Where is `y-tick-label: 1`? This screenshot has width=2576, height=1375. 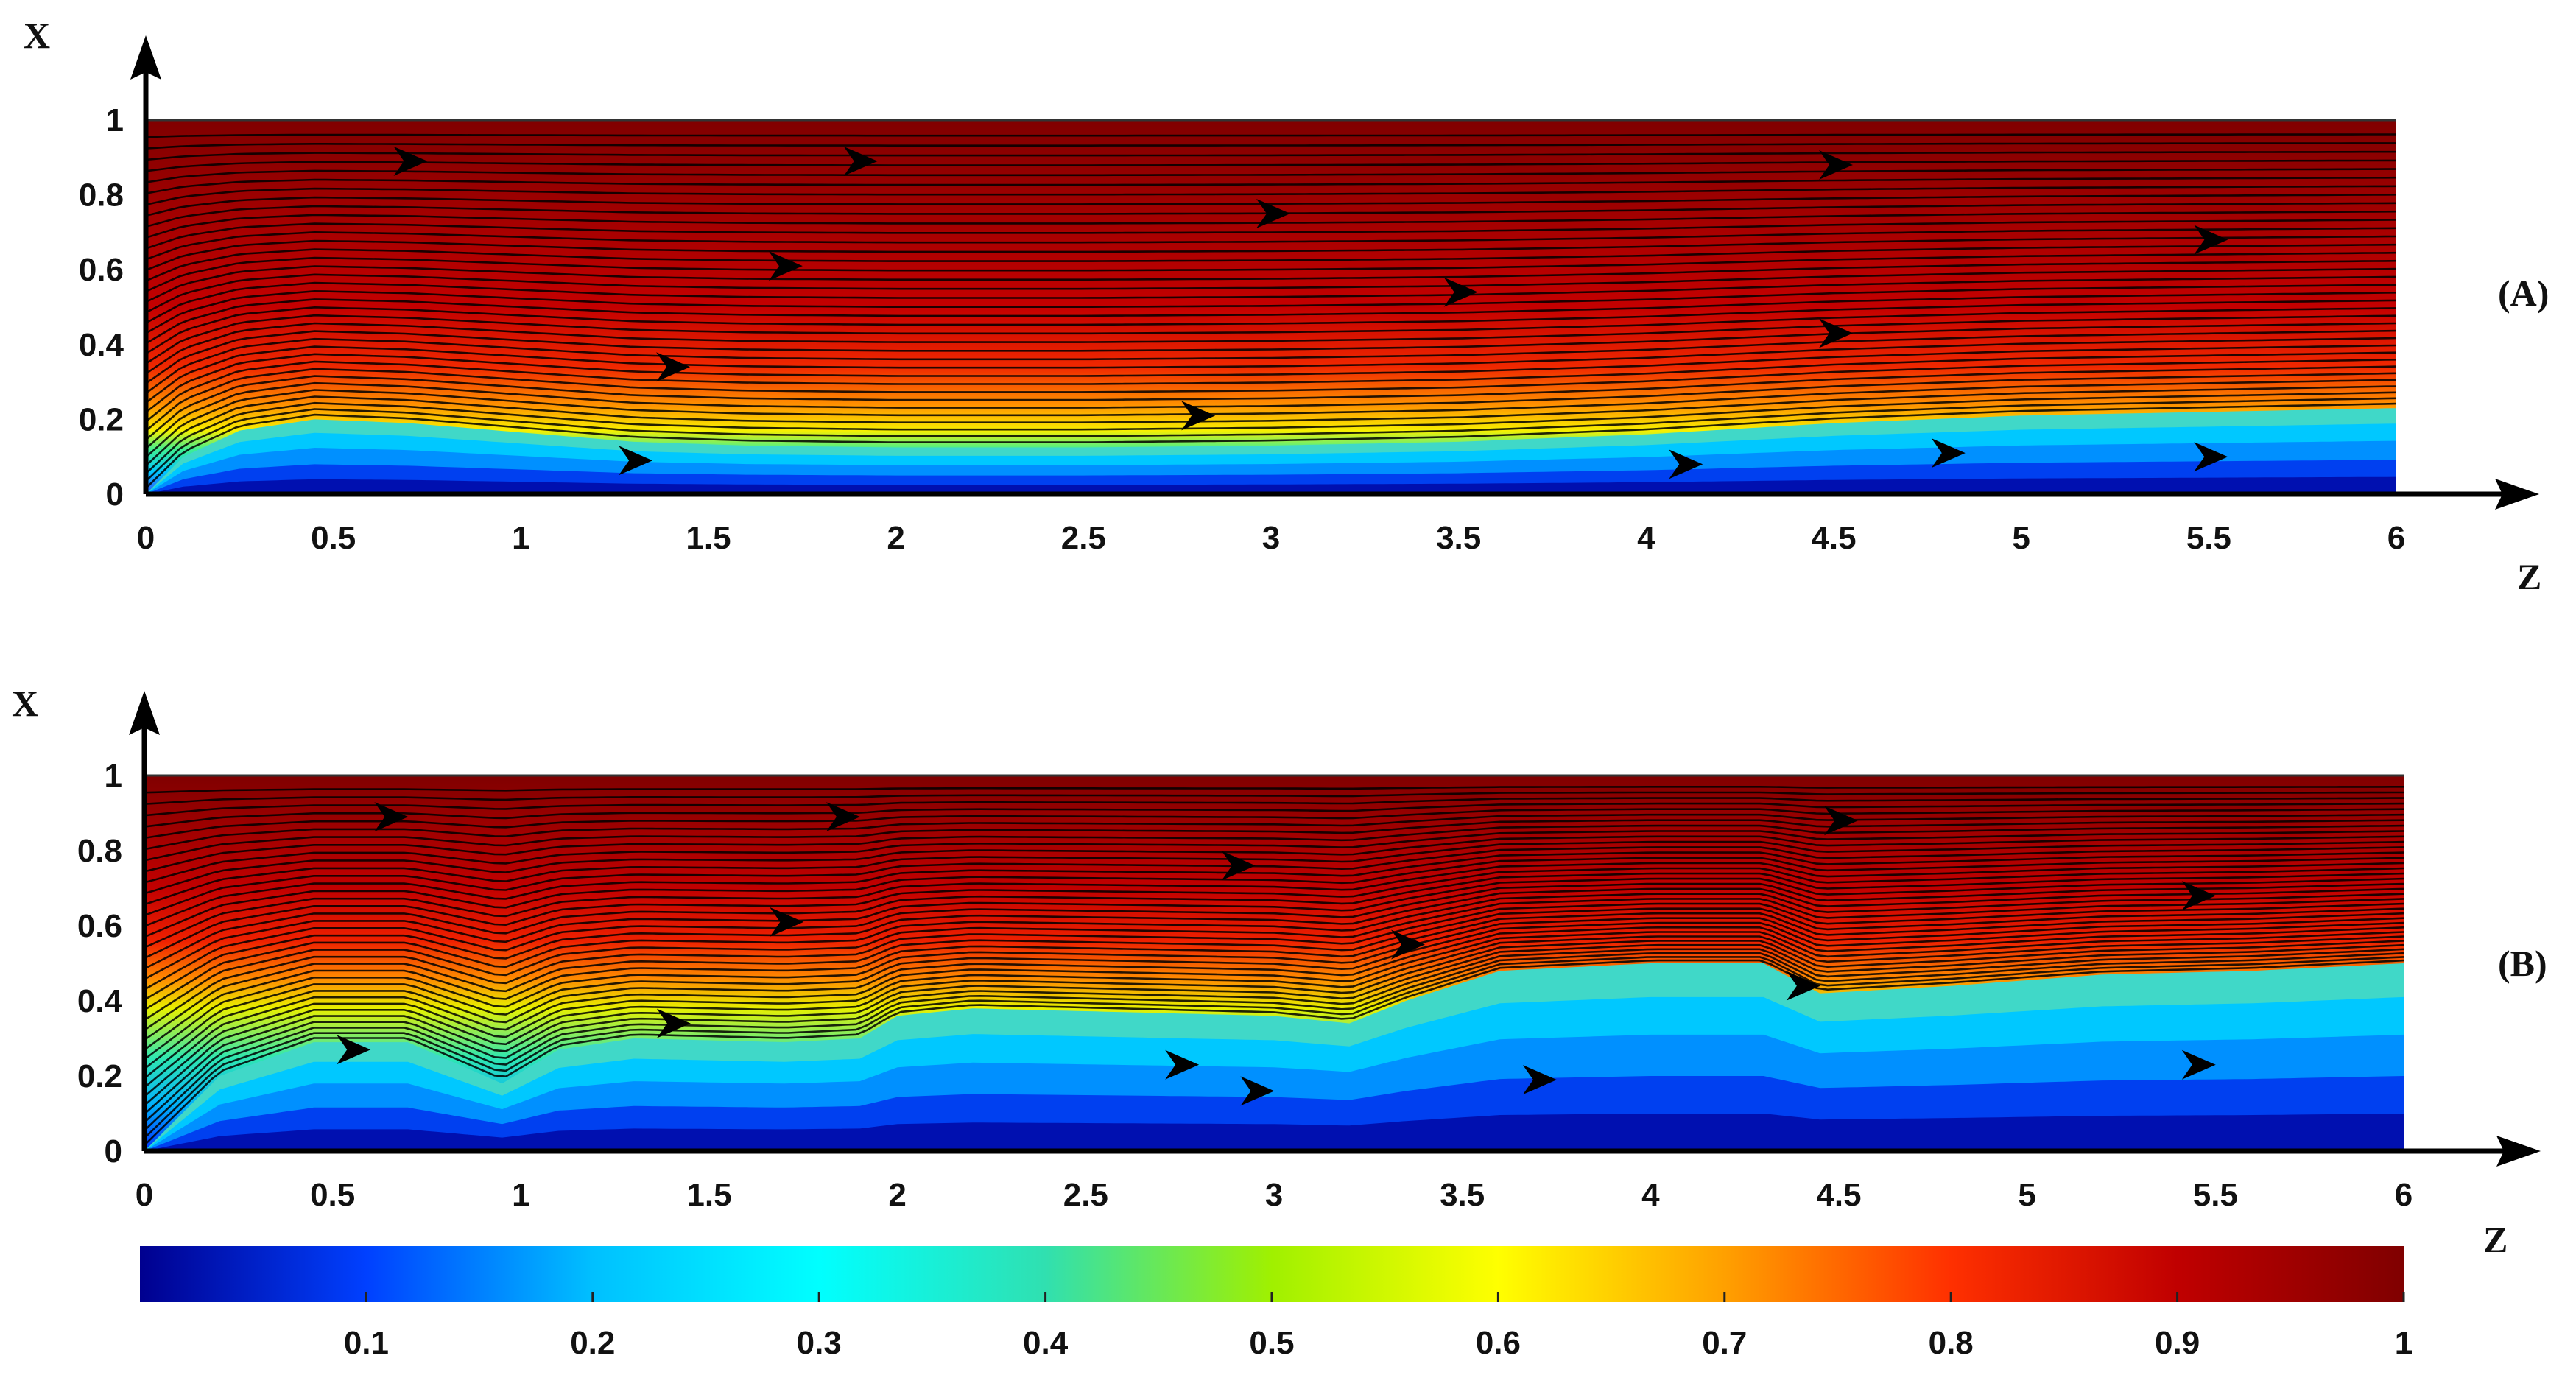
y-tick-label: 1 is located at coordinates (113, 776).